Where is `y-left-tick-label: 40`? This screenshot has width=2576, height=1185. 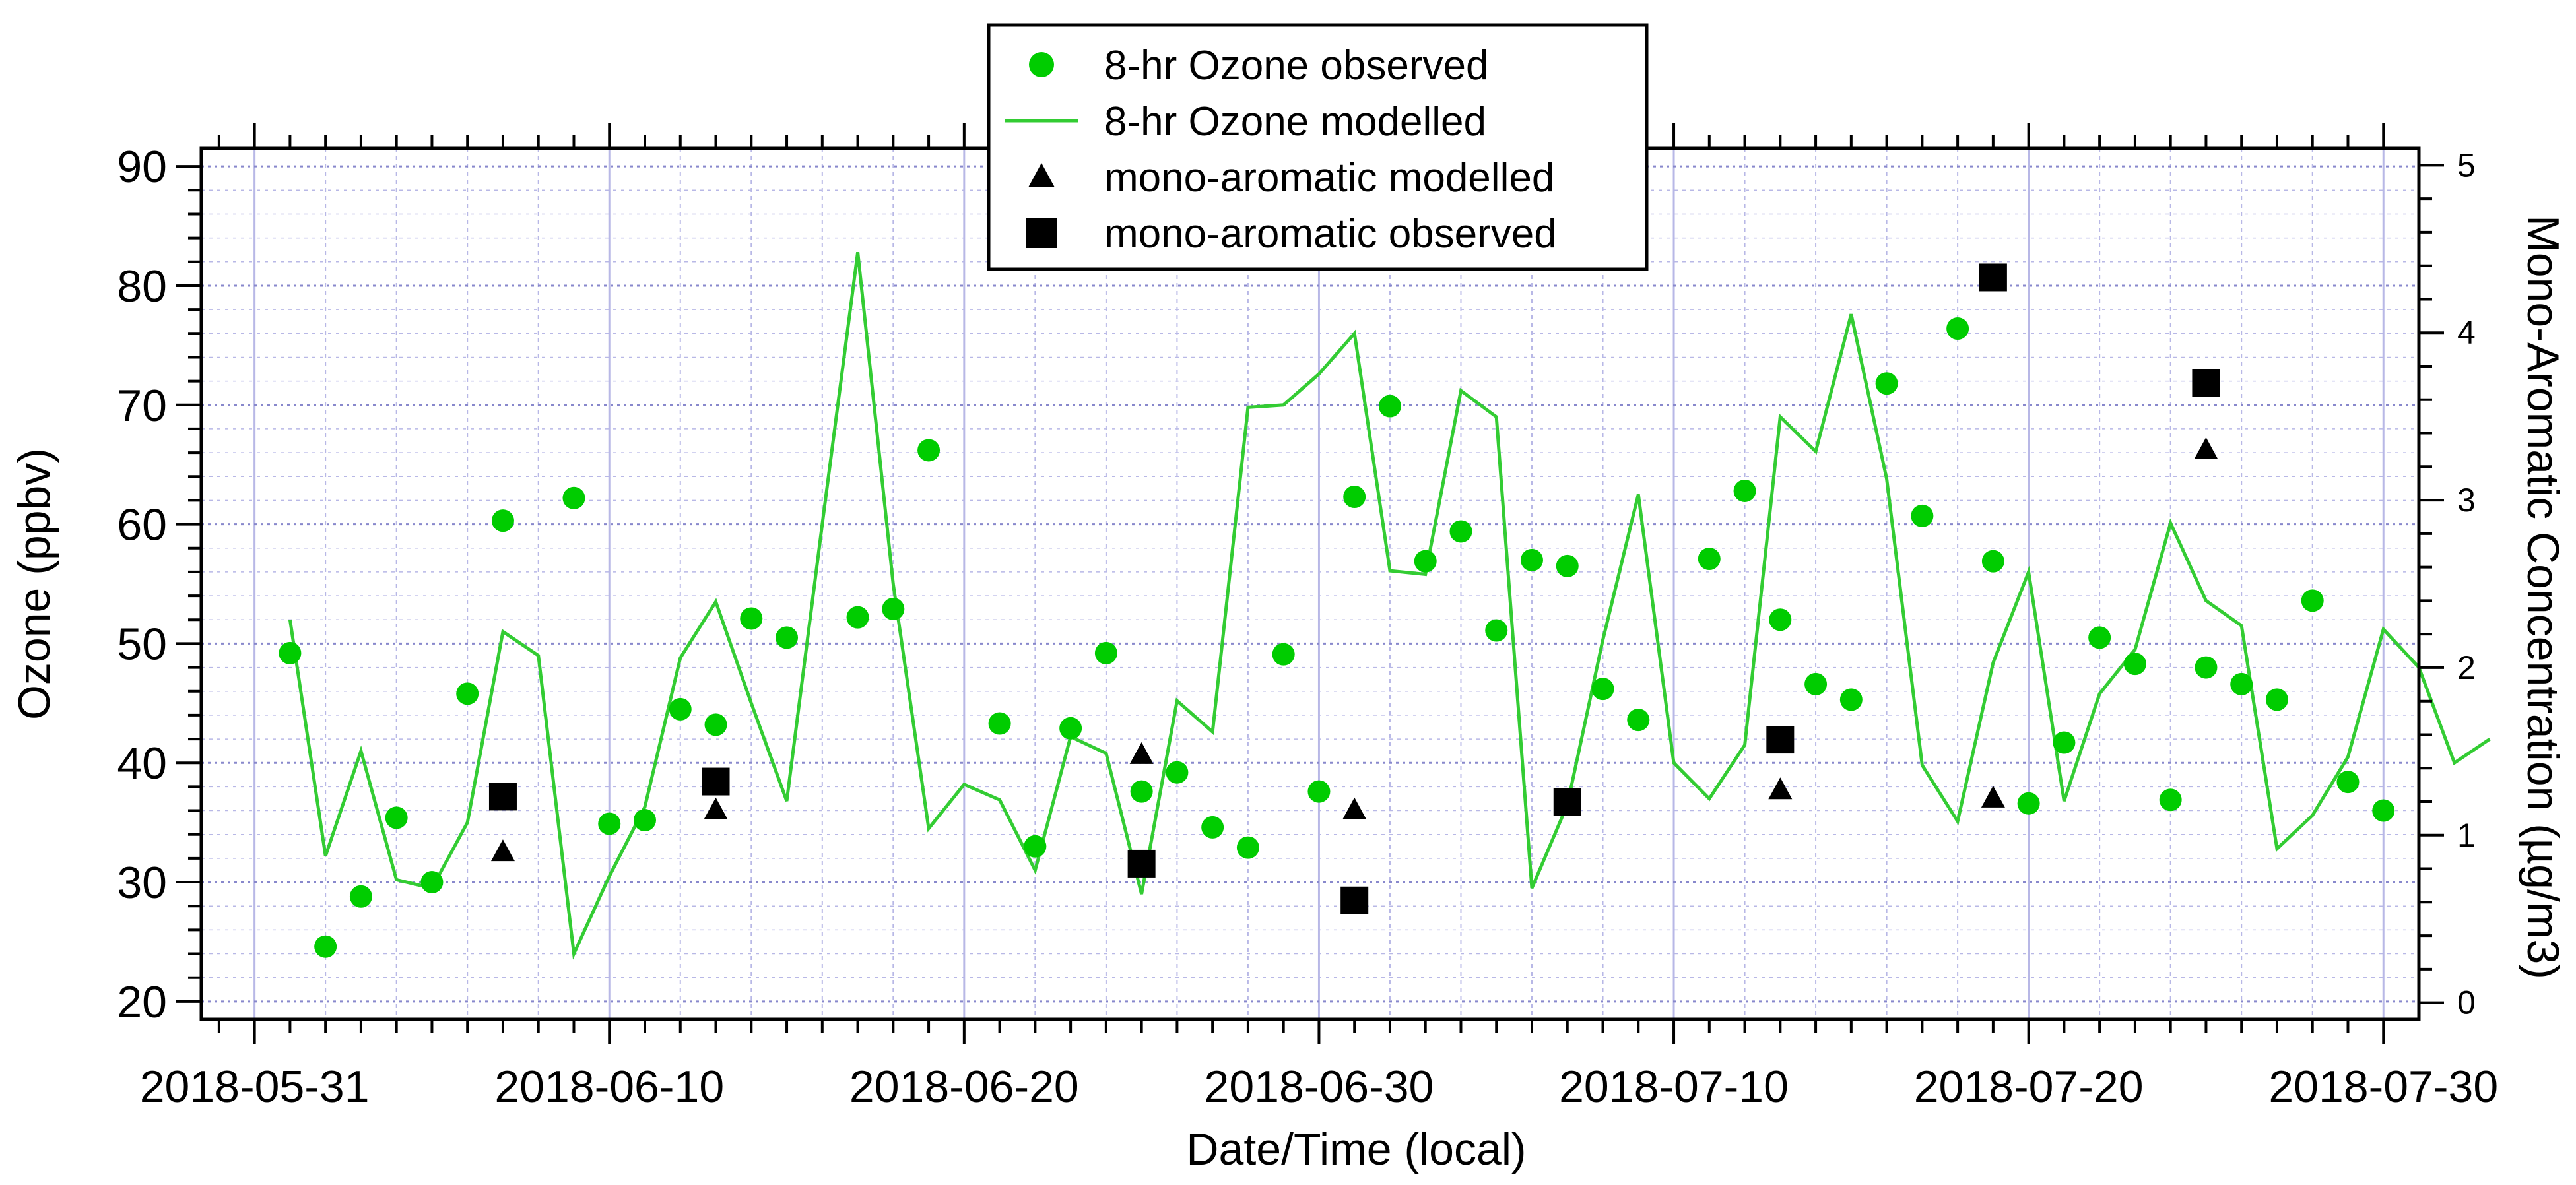 y-left-tick-label: 40 is located at coordinates (142, 763).